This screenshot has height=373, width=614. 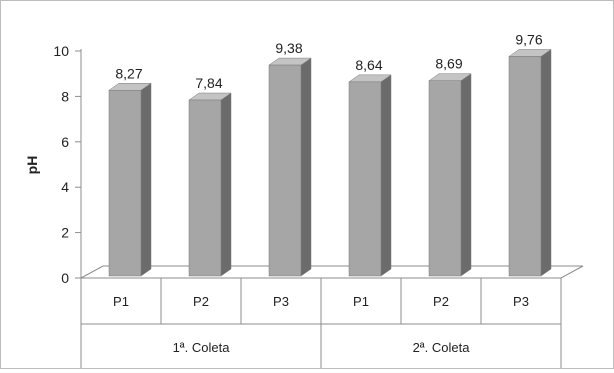 What do you see at coordinates (208, 83) in the screenshot?
I see `data-label: 7,84` at bounding box center [208, 83].